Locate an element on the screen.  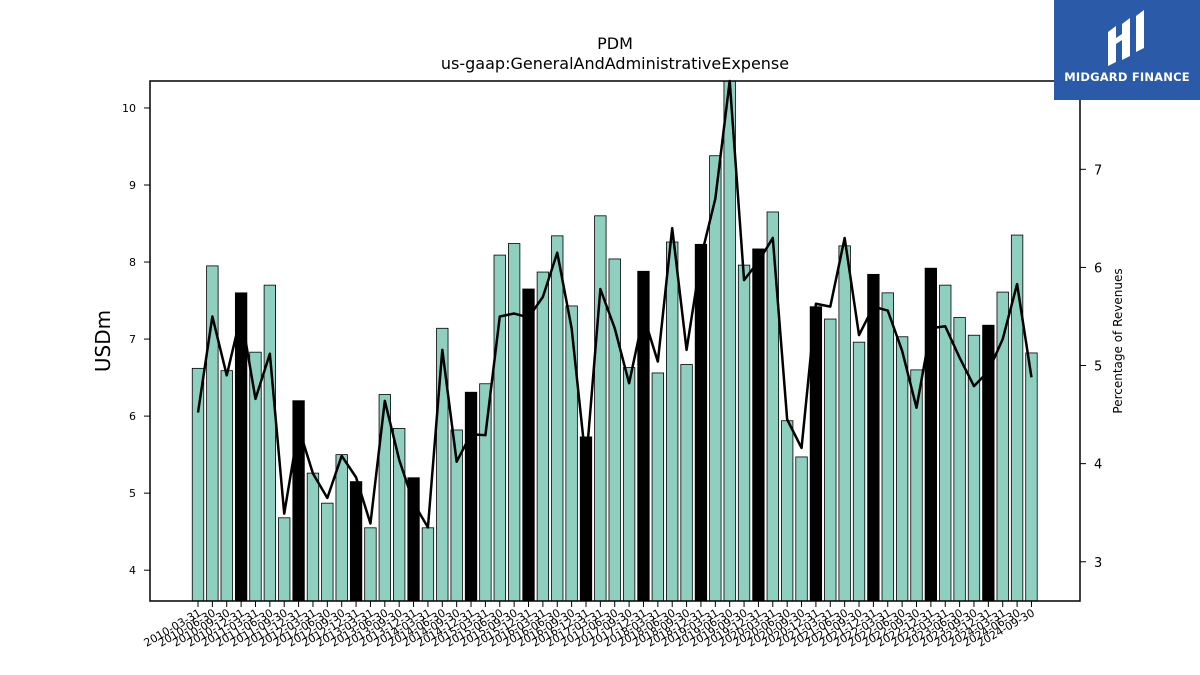
right-tick-label: 6 is located at coordinates (1098, 268).